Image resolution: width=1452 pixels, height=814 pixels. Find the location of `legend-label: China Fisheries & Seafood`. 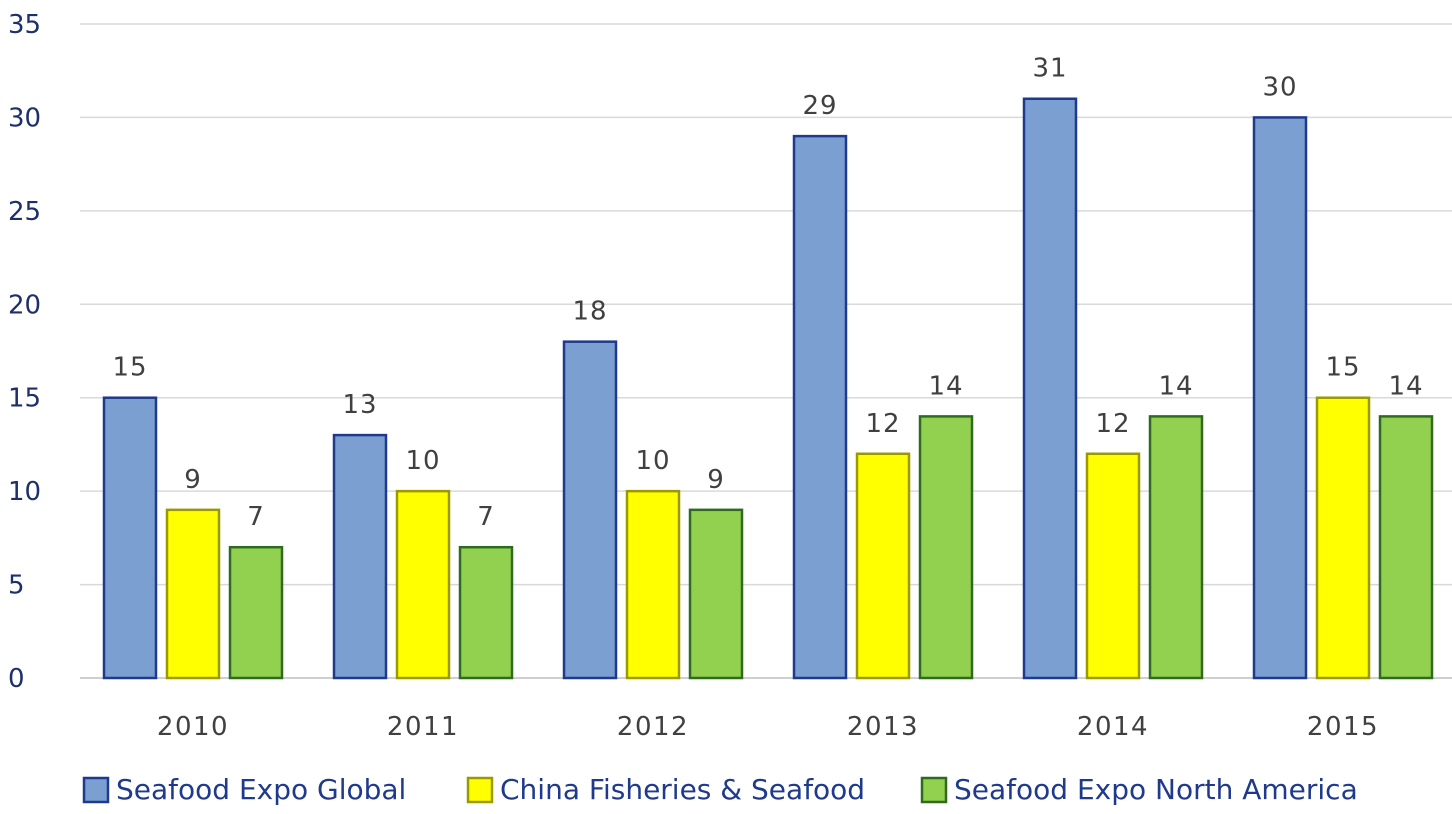

legend-label: China Fisheries & Seafood is located at coordinates (682, 789).